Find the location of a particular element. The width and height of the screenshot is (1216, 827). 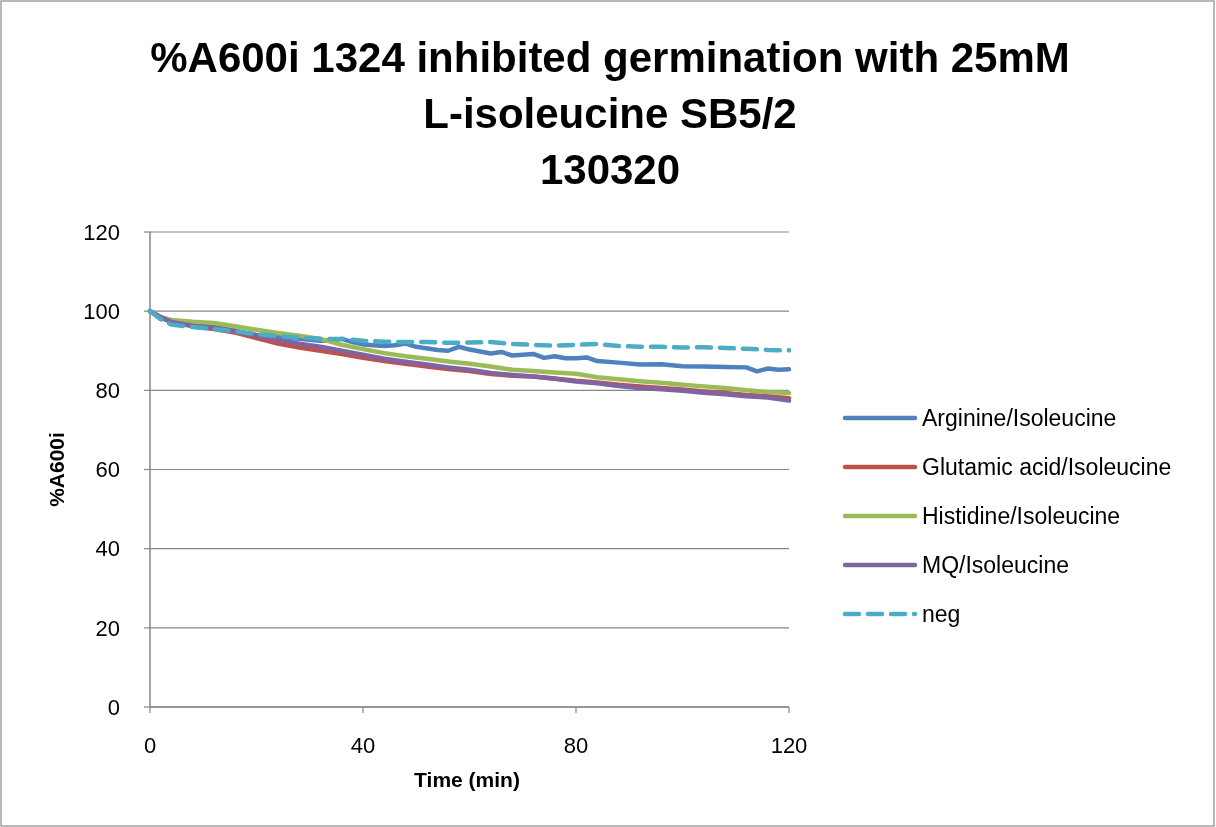

y-tick-label: 120 is located at coordinates (101, 232).